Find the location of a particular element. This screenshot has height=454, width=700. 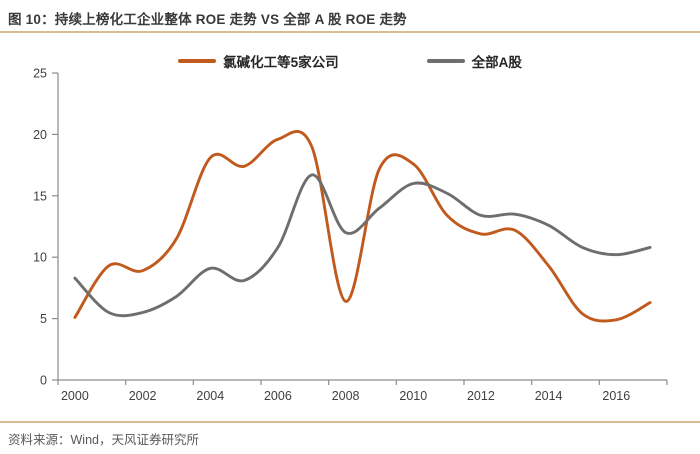

svg-text: 2002 is located at coordinates (143, 396).